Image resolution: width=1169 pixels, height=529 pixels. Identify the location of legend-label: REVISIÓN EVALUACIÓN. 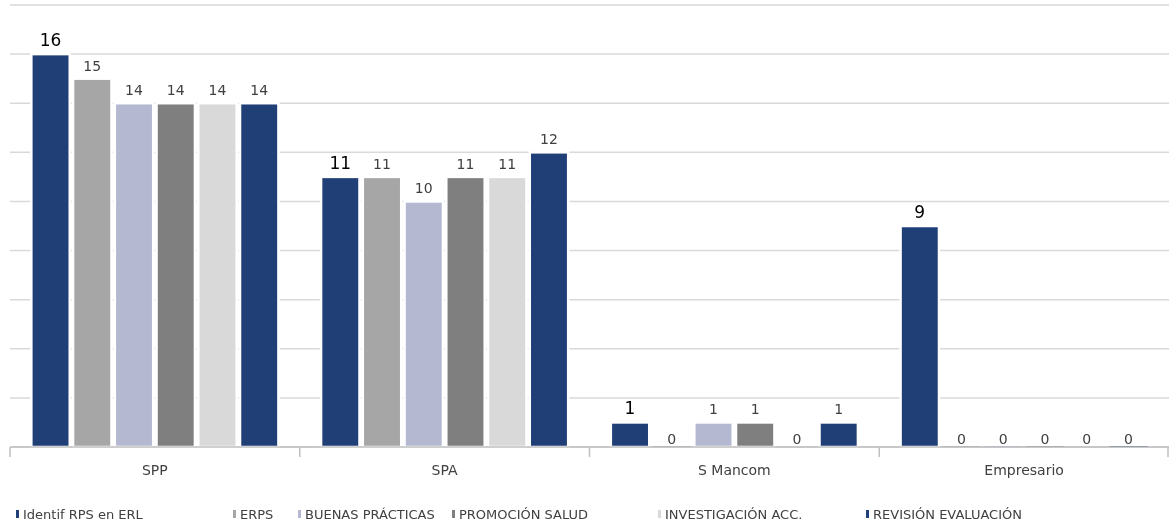
(947, 514).